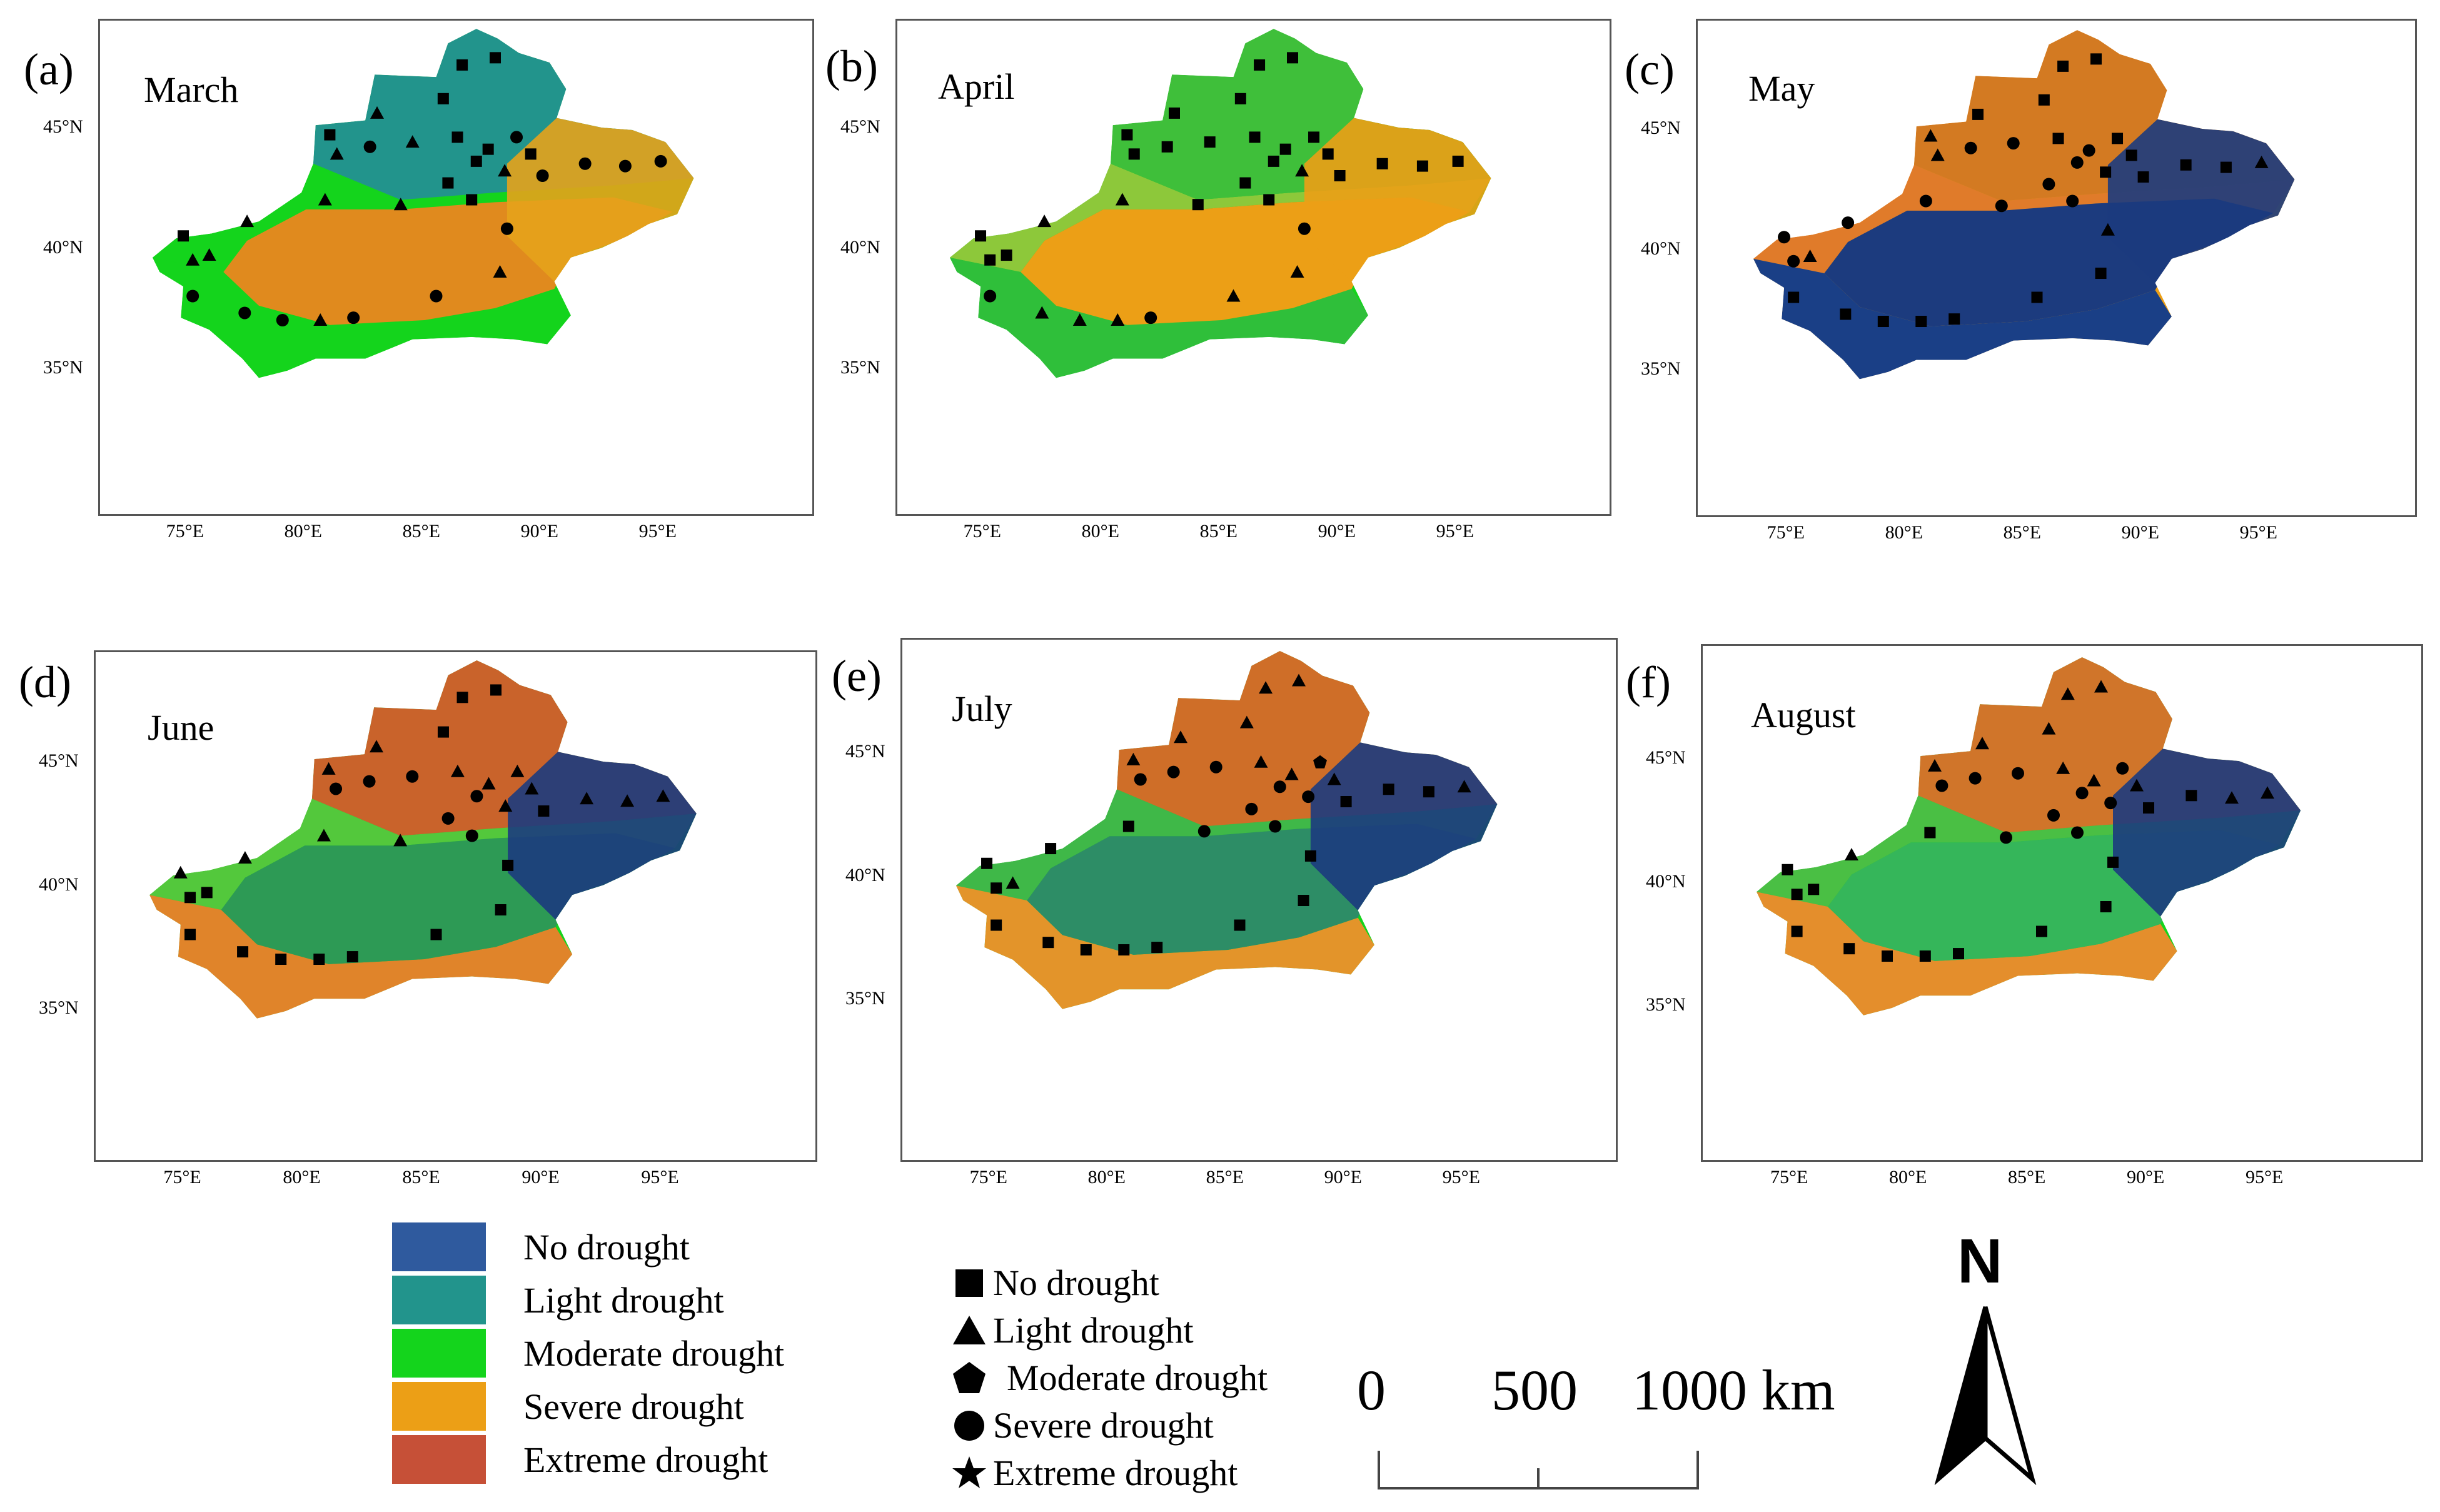  What do you see at coordinates (181, 727) in the screenshot?
I see `month-title-june: June` at bounding box center [181, 727].